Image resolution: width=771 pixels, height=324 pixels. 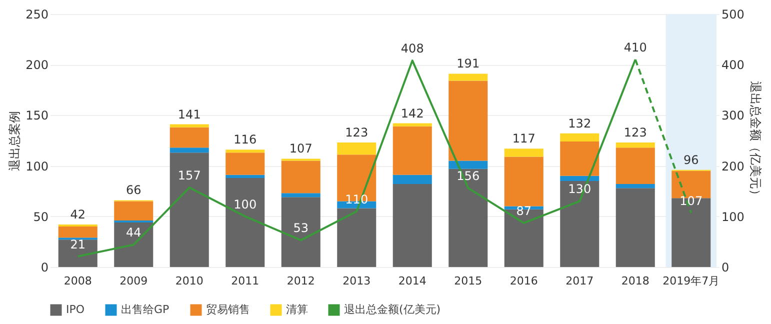 I want to click on total-label: 141, so click(x=189, y=114).